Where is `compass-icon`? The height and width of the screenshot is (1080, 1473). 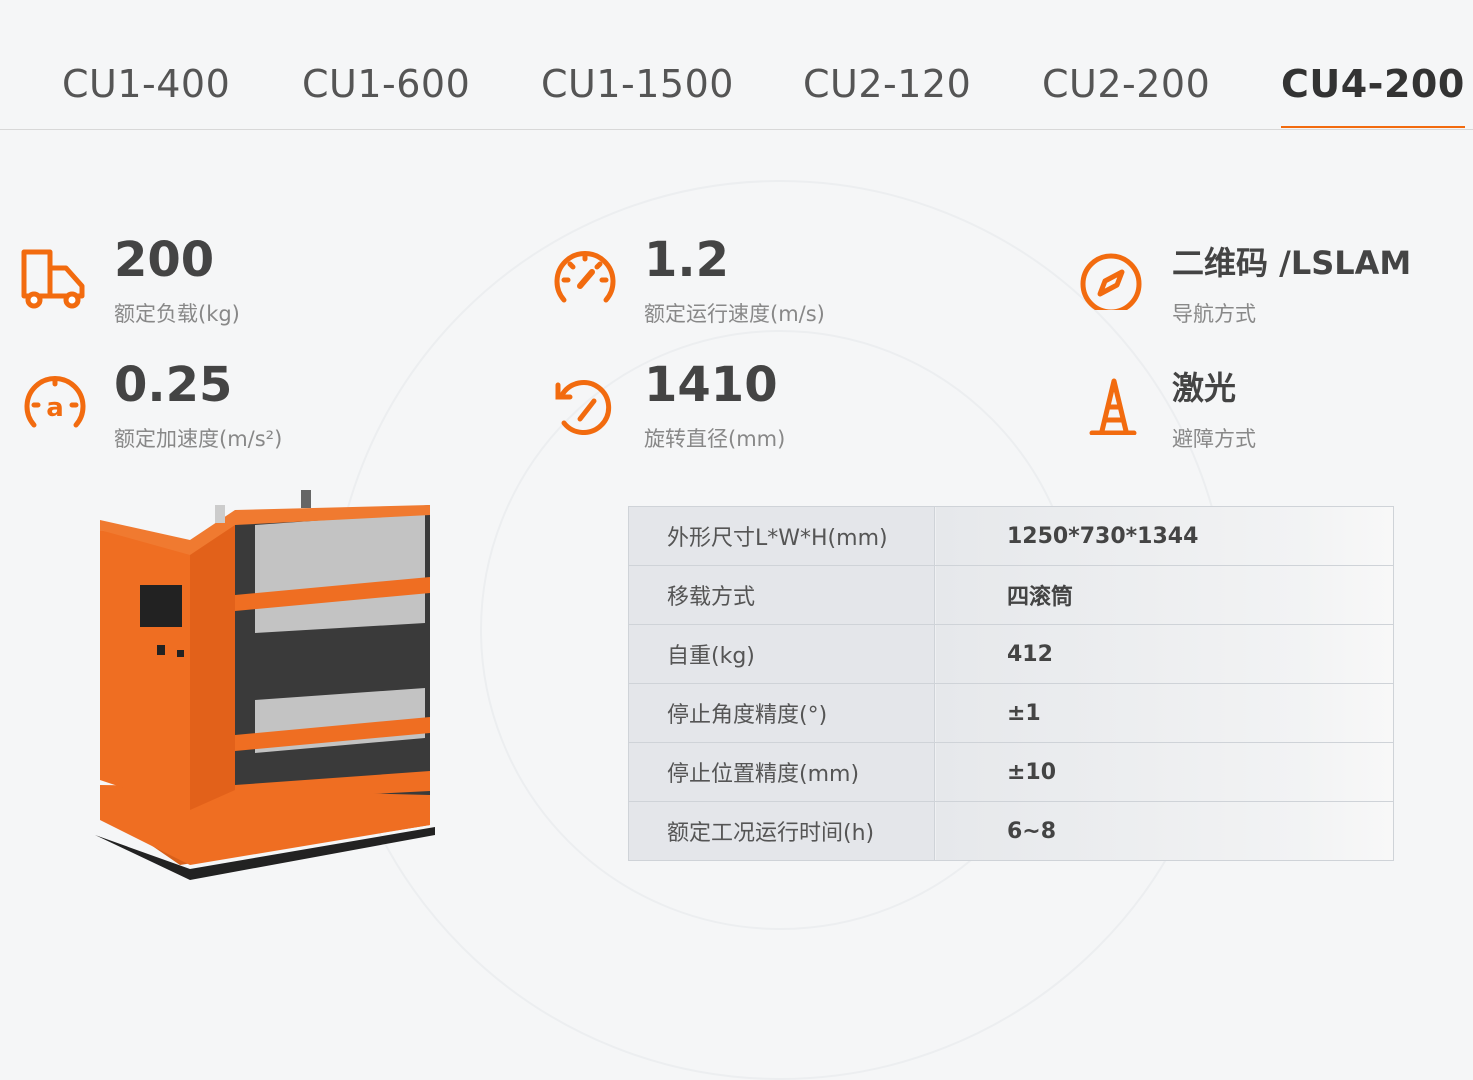
compass-icon is located at coordinates (1111, 281).